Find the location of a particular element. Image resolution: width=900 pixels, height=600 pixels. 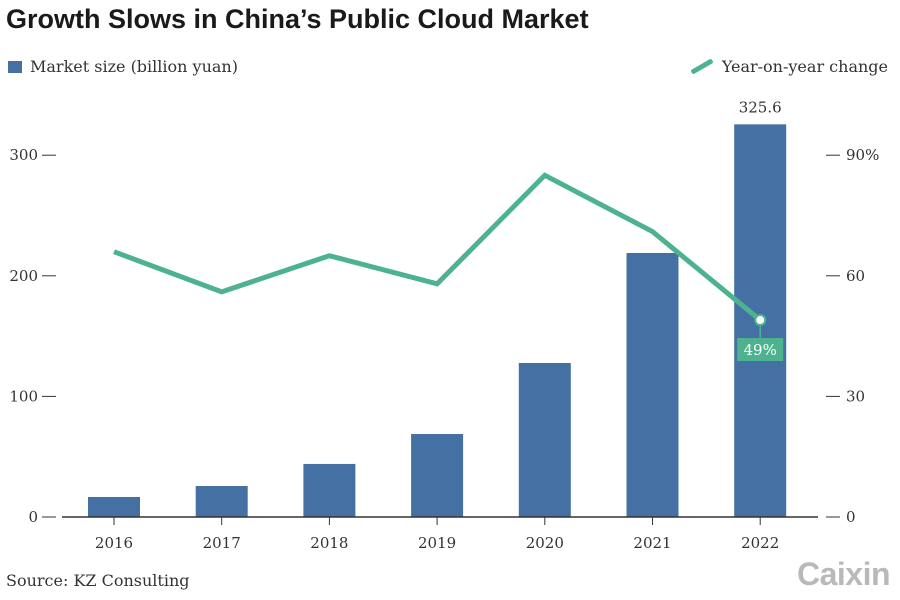

right-tick-label: 0 is located at coordinates (851, 517).